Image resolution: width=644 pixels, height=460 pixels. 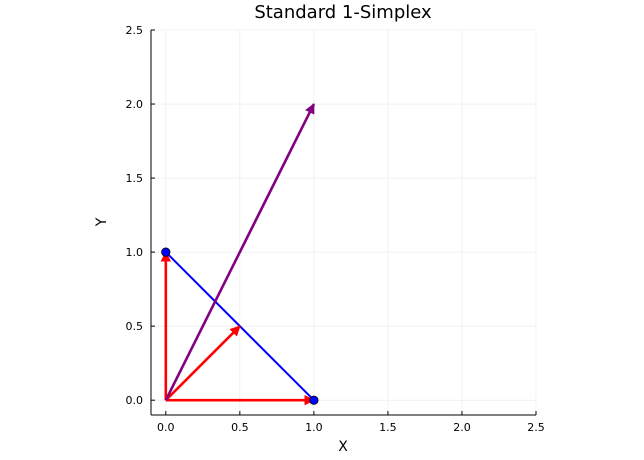 What do you see at coordinates (536, 427) in the screenshot?
I see `x-tick-label: 2.5` at bounding box center [536, 427].